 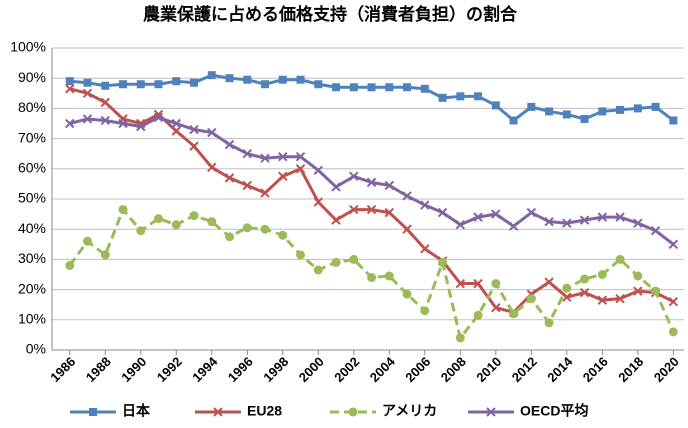 I want to click on legend-item: OECD平均, so click(x=528, y=411).